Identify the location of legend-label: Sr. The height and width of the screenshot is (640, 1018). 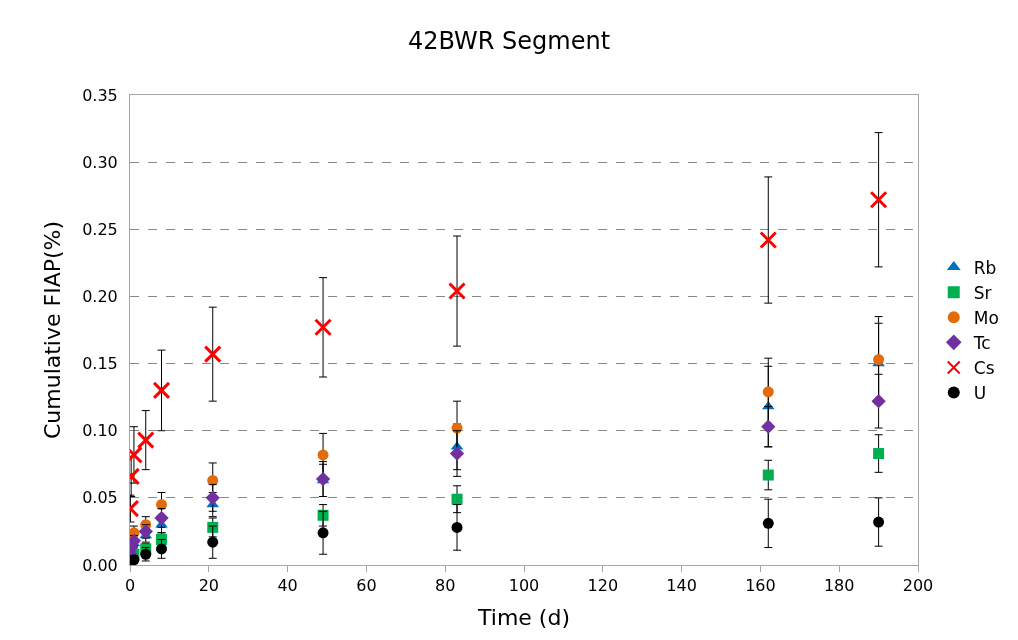
(982, 292).